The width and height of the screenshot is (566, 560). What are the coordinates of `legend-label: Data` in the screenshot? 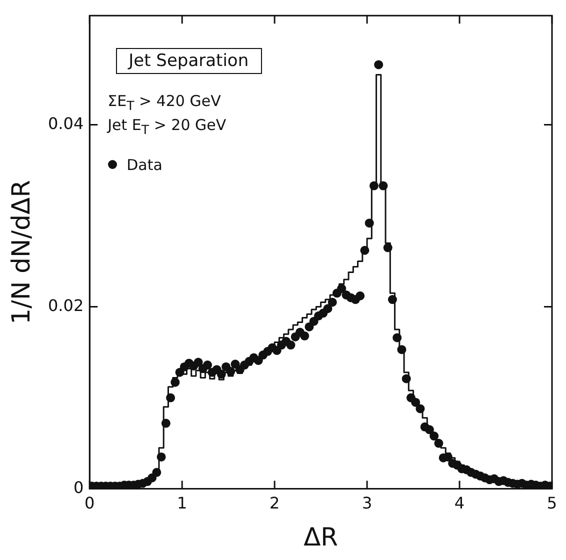 It's located at (144, 165).